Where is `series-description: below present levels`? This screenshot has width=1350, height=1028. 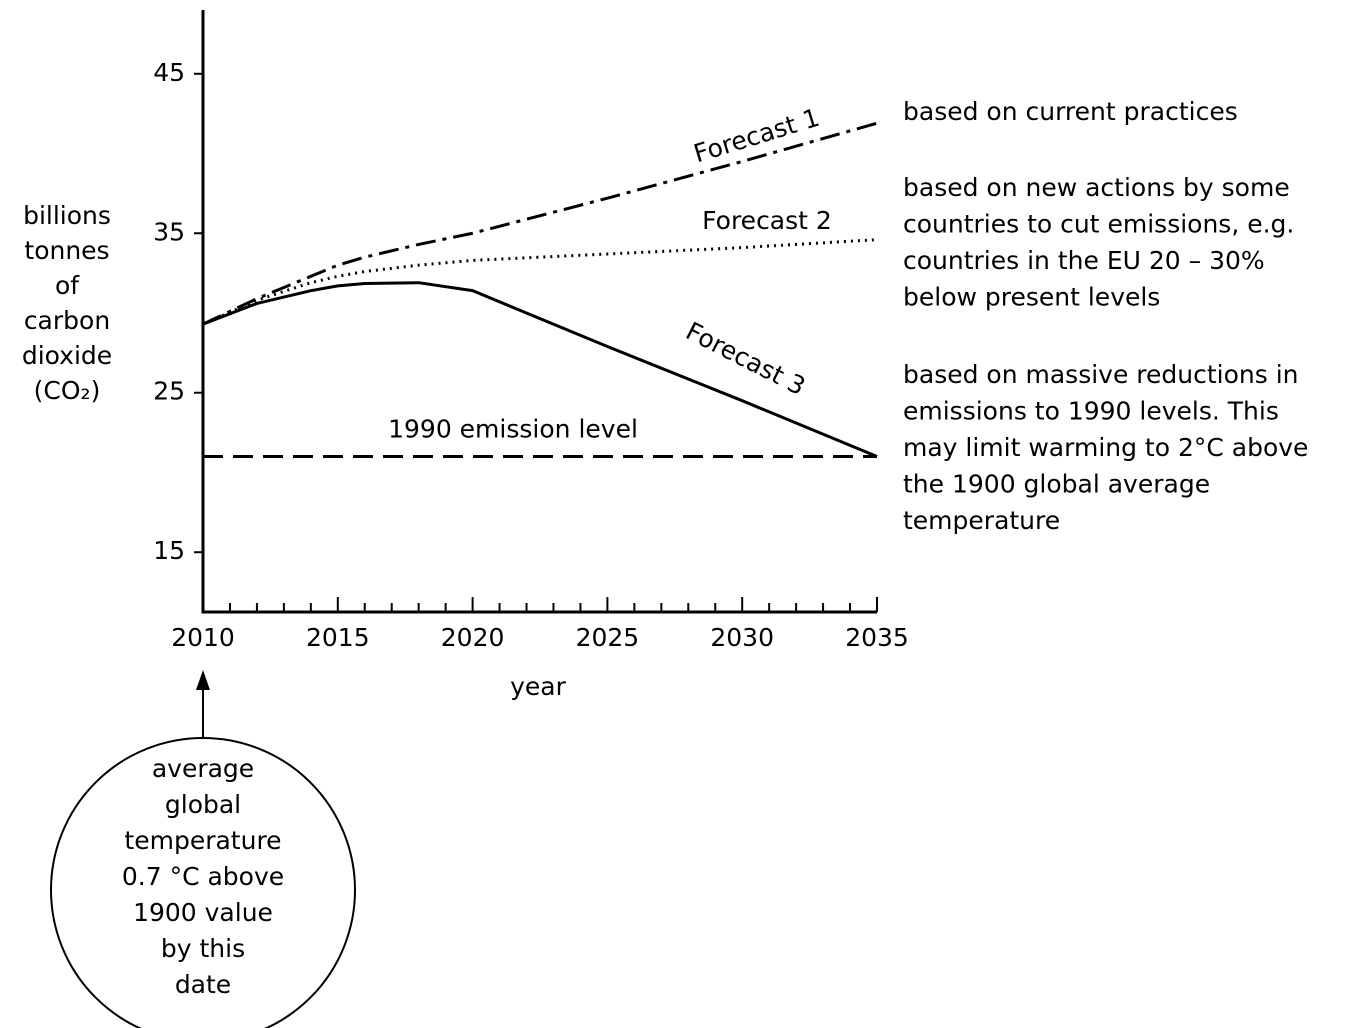
series-description: below present levels is located at coordinates (1031, 297).